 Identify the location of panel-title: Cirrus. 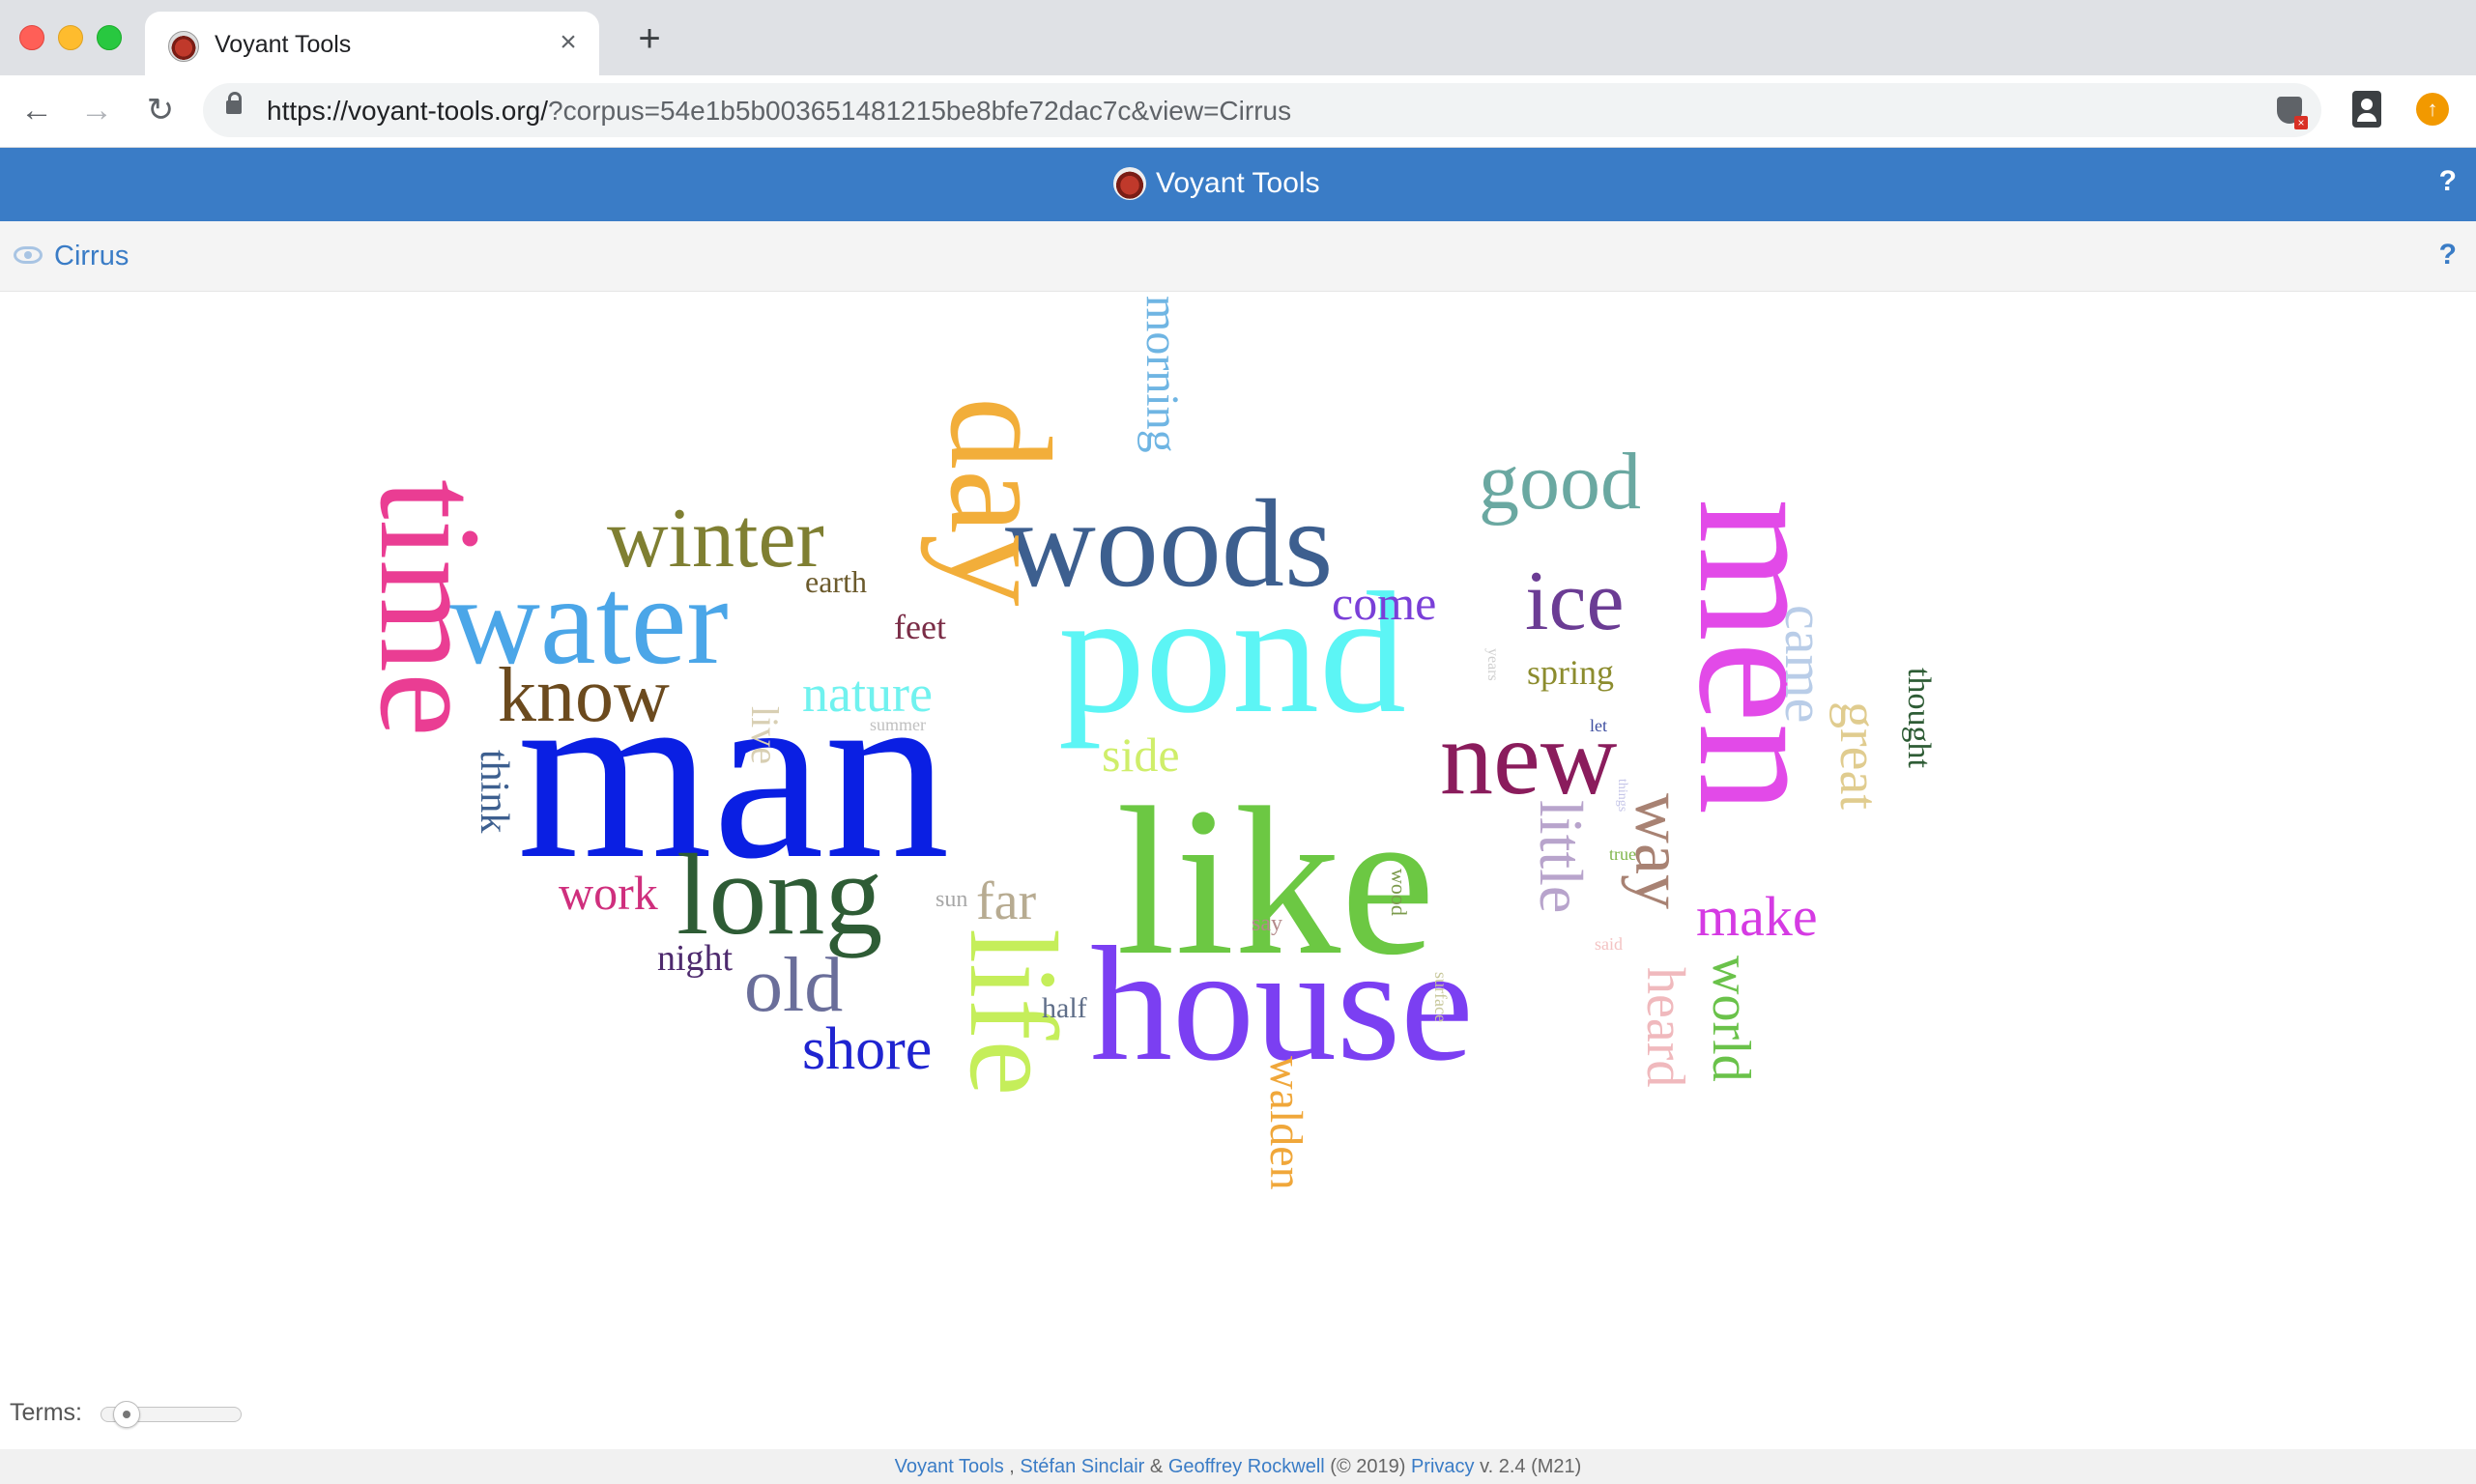
(92, 256).